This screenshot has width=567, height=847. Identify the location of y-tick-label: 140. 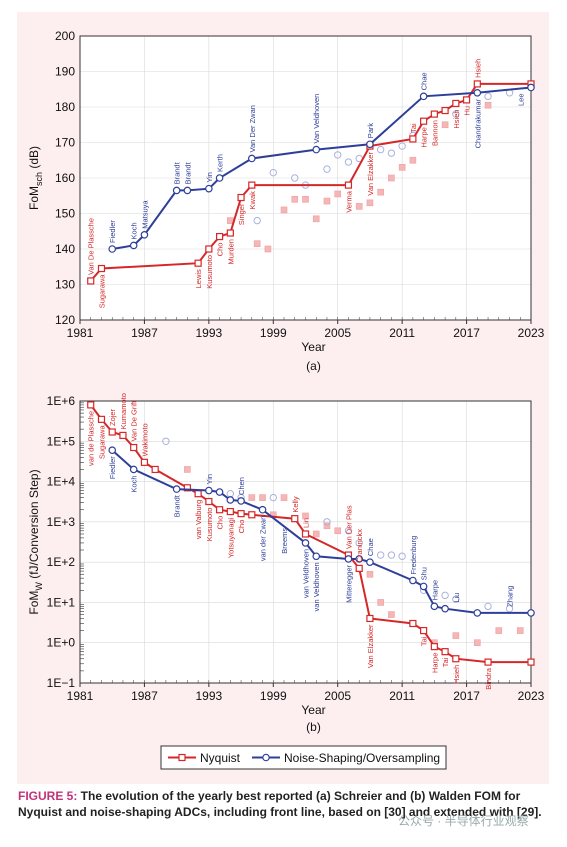
(65, 249).